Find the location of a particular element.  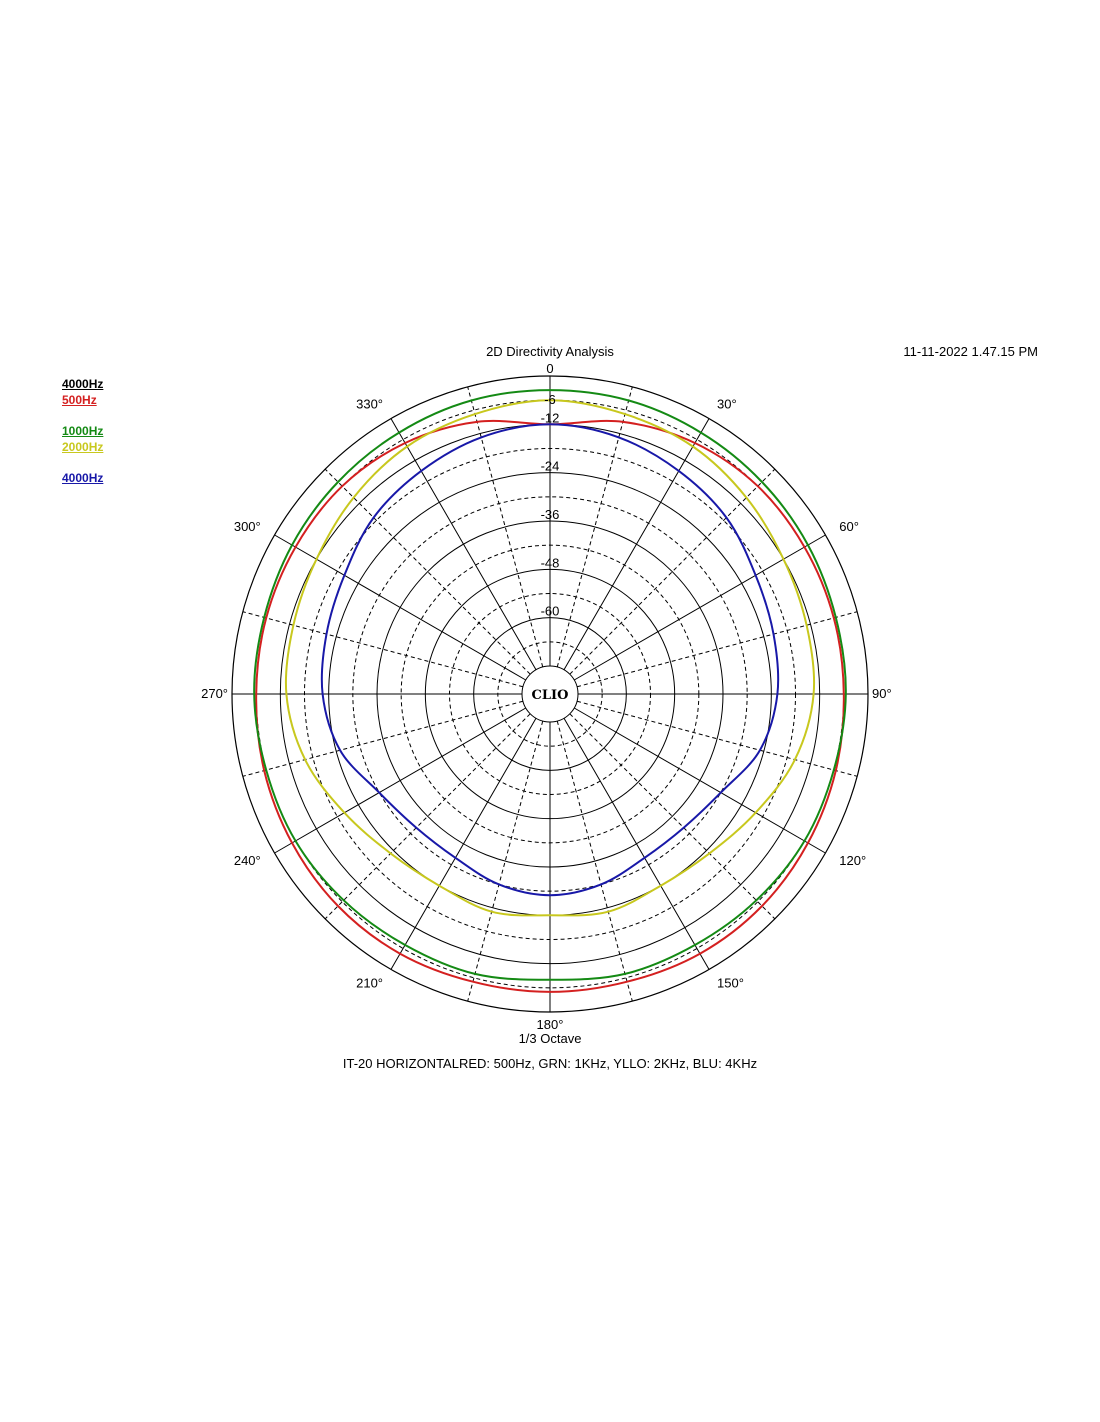

radial-tick-label: -36 is located at coordinates (550, 514).